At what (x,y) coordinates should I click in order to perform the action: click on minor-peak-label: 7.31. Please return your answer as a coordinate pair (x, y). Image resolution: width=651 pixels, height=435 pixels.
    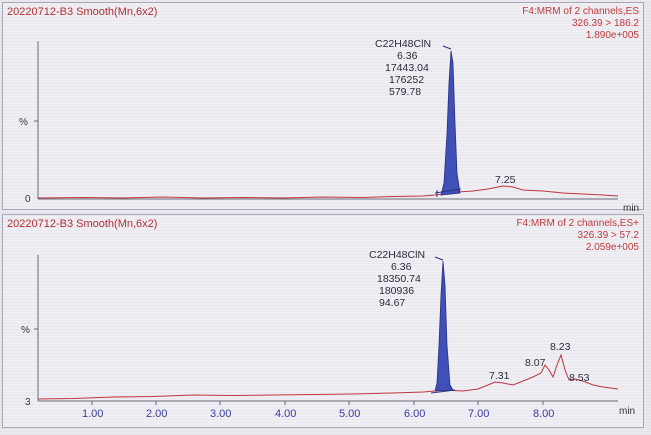
    Looking at the image, I should click on (499, 376).